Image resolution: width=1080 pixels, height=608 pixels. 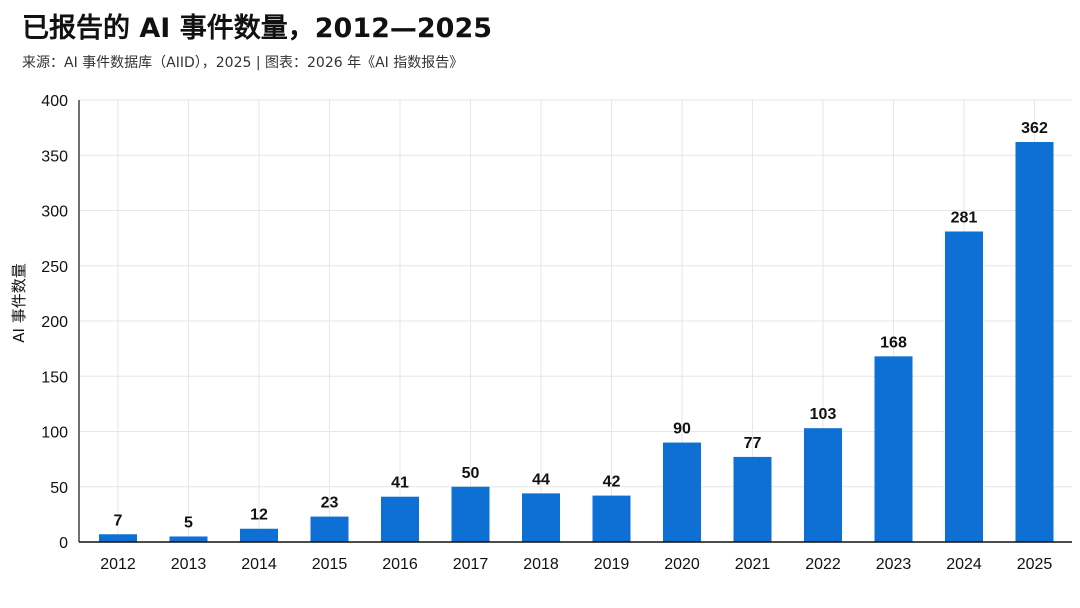 What do you see at coordinates (63, 543) in the screenshot?
I see `y-tick-label: 0` at bounding box center [63, 543].